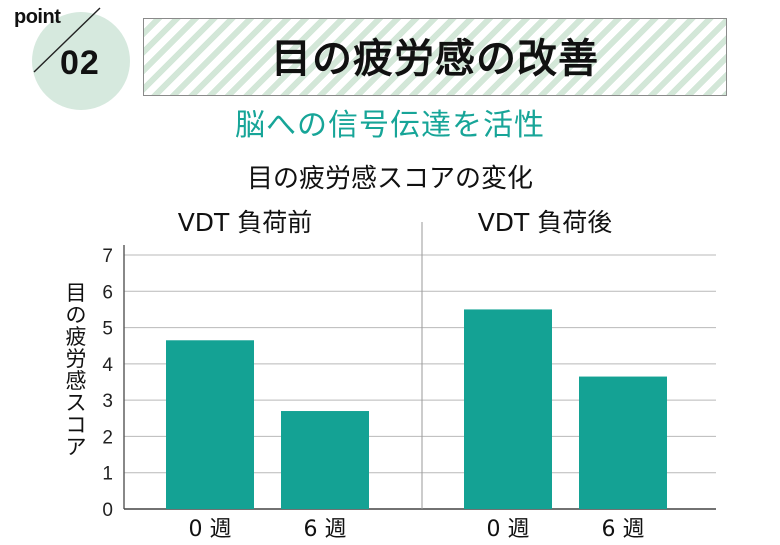  Describe the element at coordinates (67, 40) in the screenshot. I see `badge-slash-decoration` at that location.